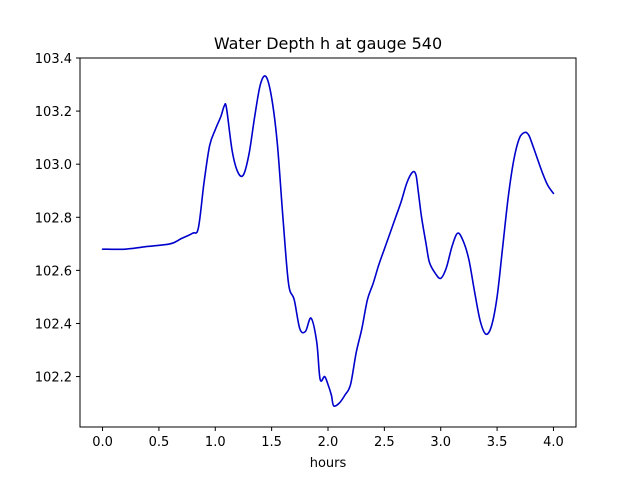 The image size is (640, 484). I want to click on y-tick-label: 103.4, so click(53, 59).